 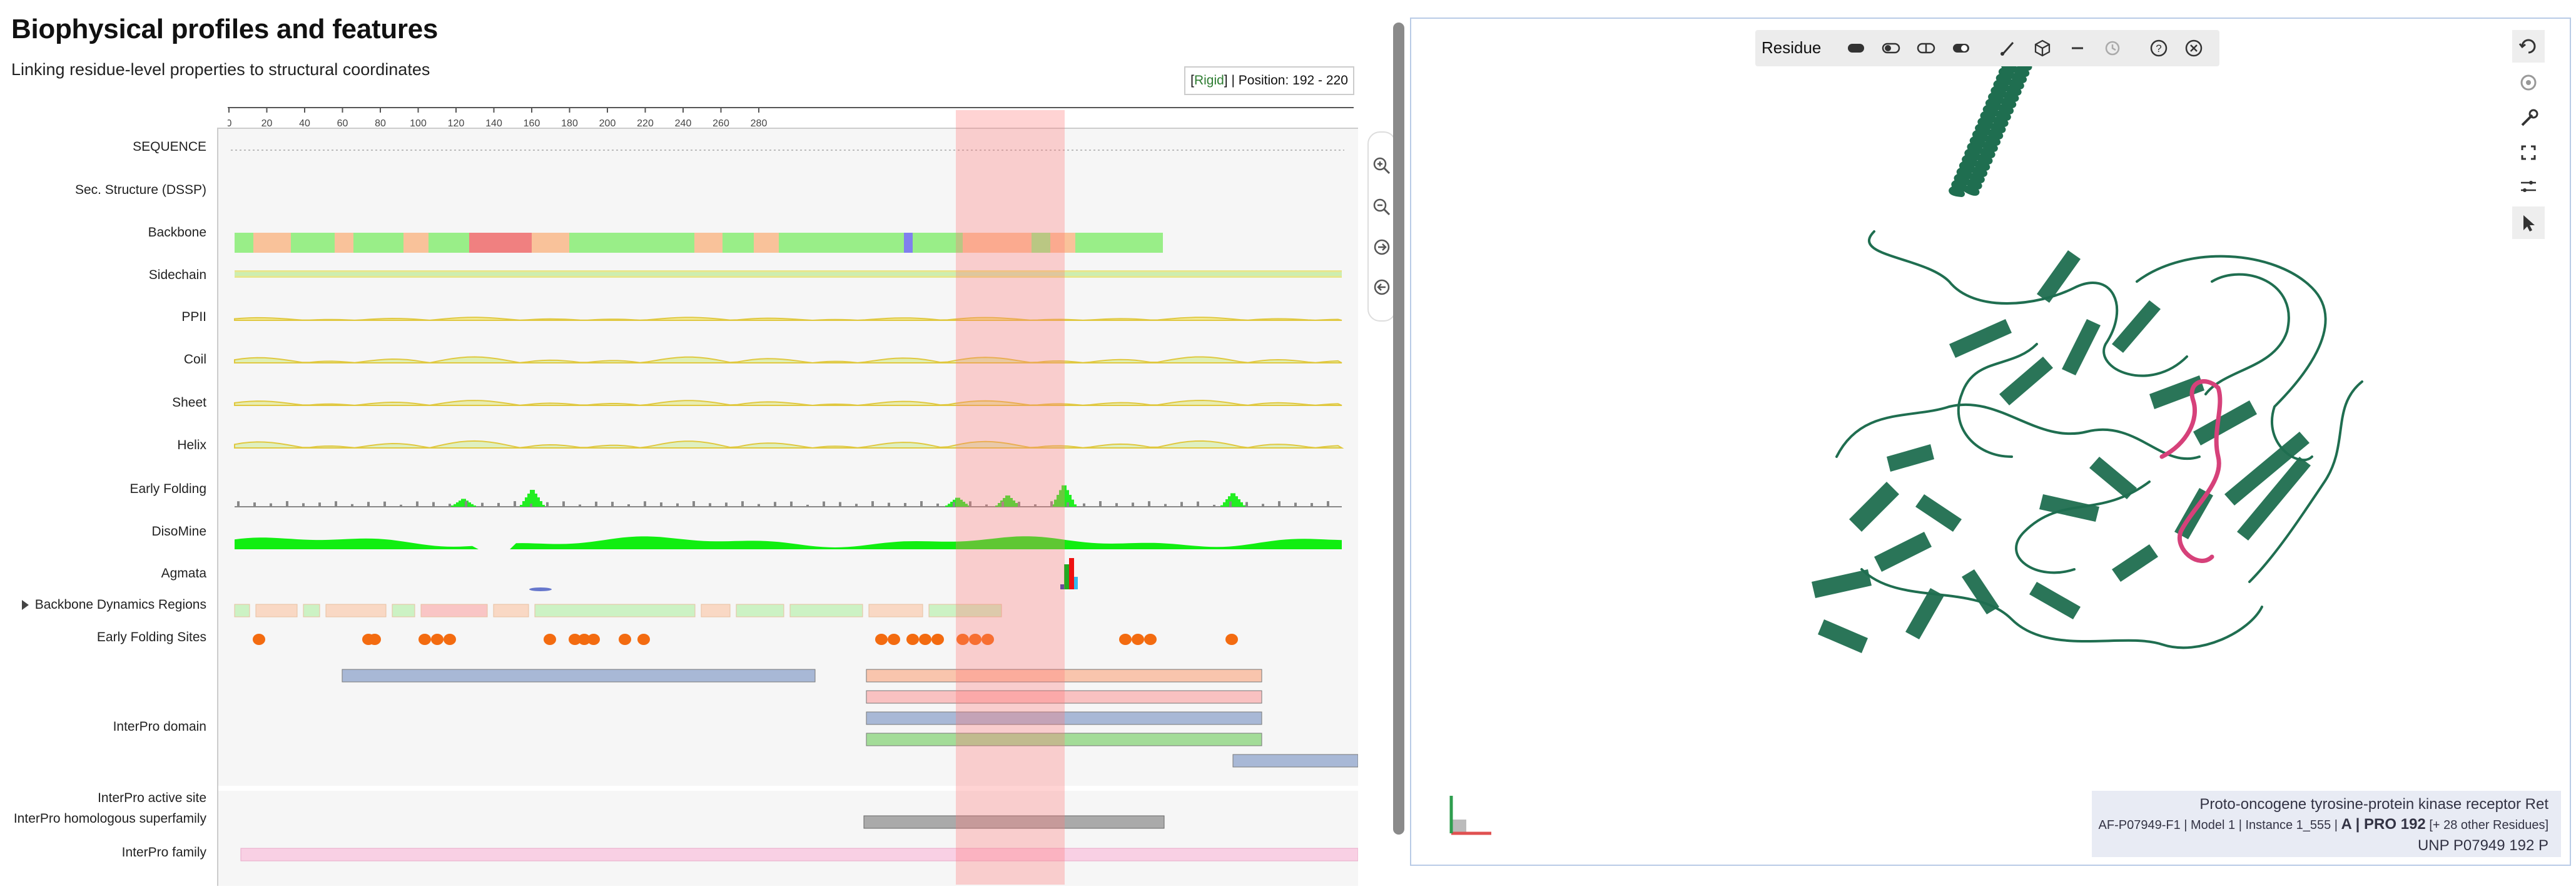 I want to click on toggle-dark-icon, so click(x=1856, y=49).